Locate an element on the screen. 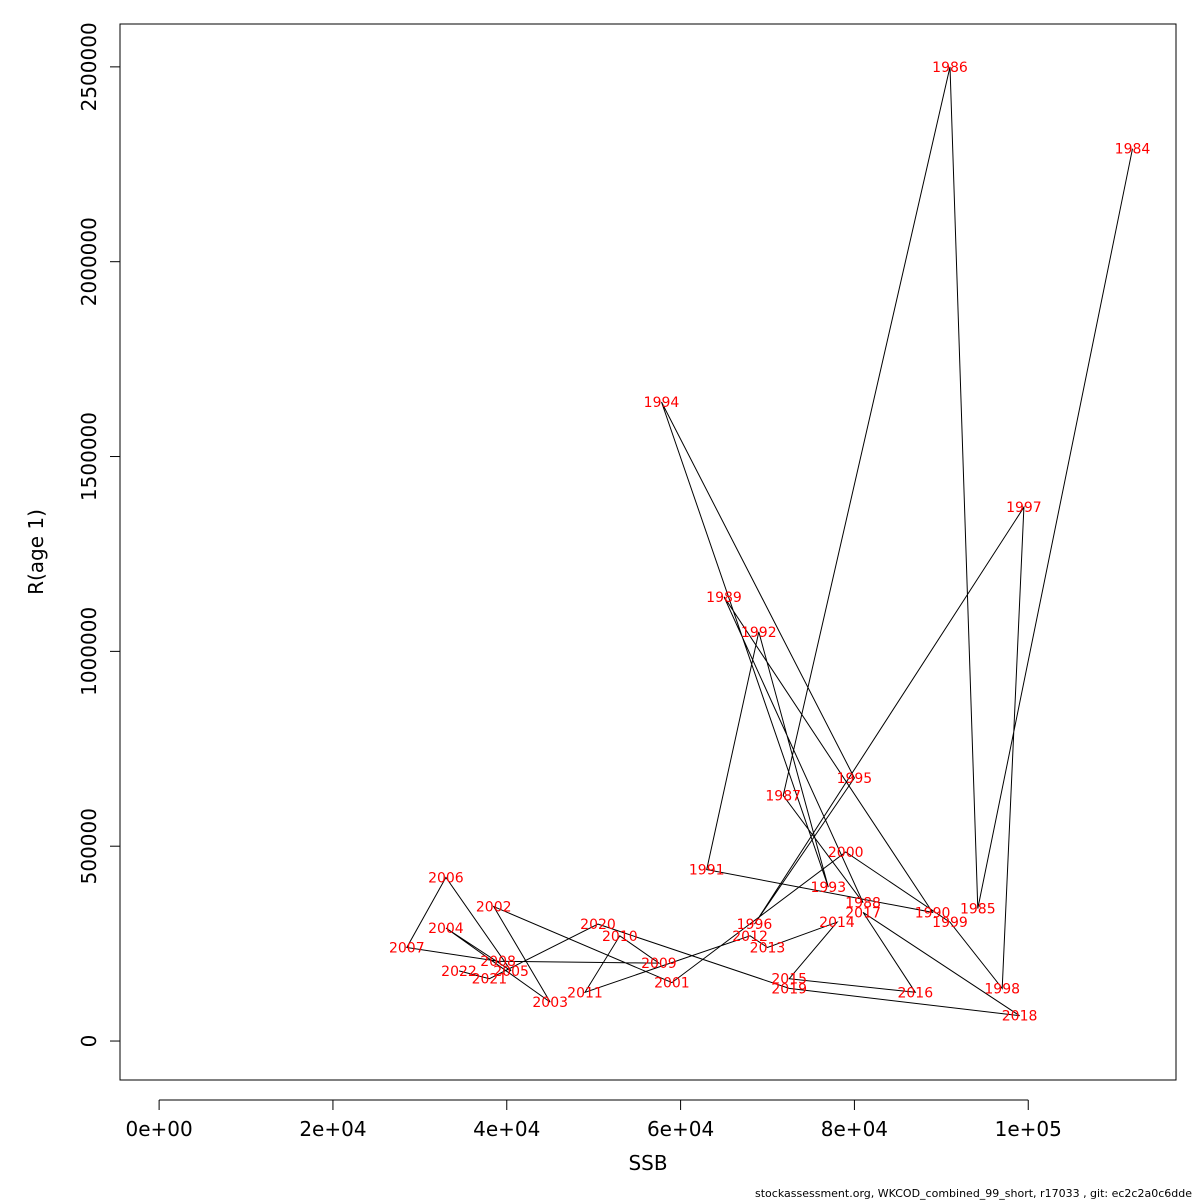  point-label-2003: 2003 is located at coordinates (550, 1003).